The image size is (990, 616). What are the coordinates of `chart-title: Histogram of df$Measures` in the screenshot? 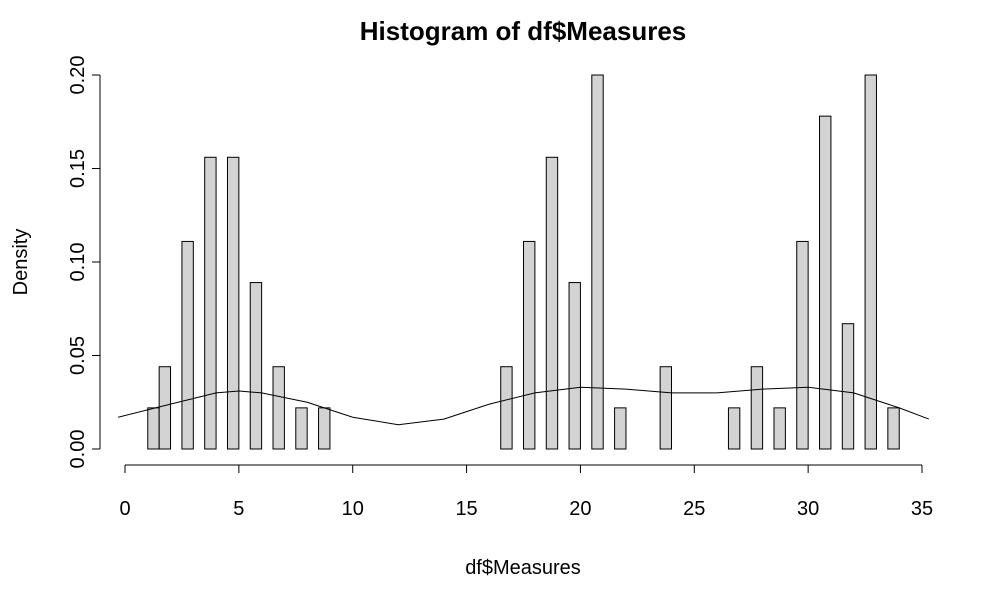 It's located at (523, 31).